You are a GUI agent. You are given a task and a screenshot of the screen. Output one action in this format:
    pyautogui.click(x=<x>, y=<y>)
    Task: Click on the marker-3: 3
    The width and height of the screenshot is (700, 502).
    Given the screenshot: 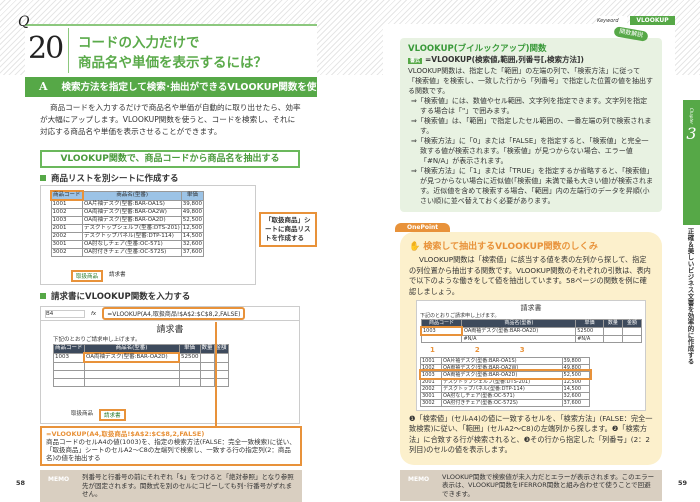 What is the action you would take?
    pyautogui.click(x=522, y=349)
    